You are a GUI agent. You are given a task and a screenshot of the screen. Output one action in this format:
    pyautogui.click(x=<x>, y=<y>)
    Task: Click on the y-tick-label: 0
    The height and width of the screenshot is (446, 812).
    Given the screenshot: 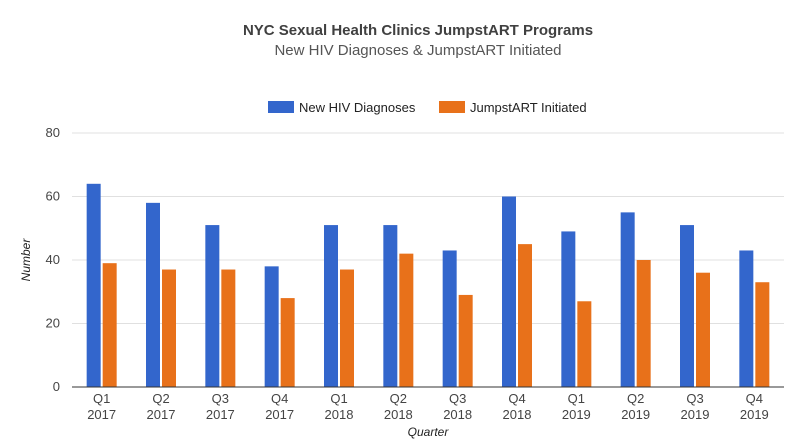 What is the action you would take?
    pyautogui.click(x=56, y=386)
    